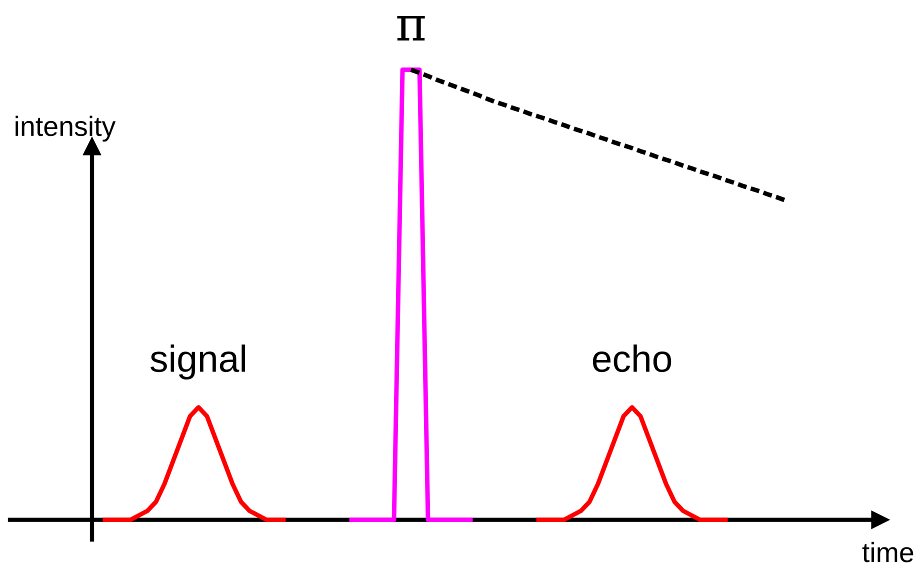  I want to click on annotation: signal, so click(197, 362).